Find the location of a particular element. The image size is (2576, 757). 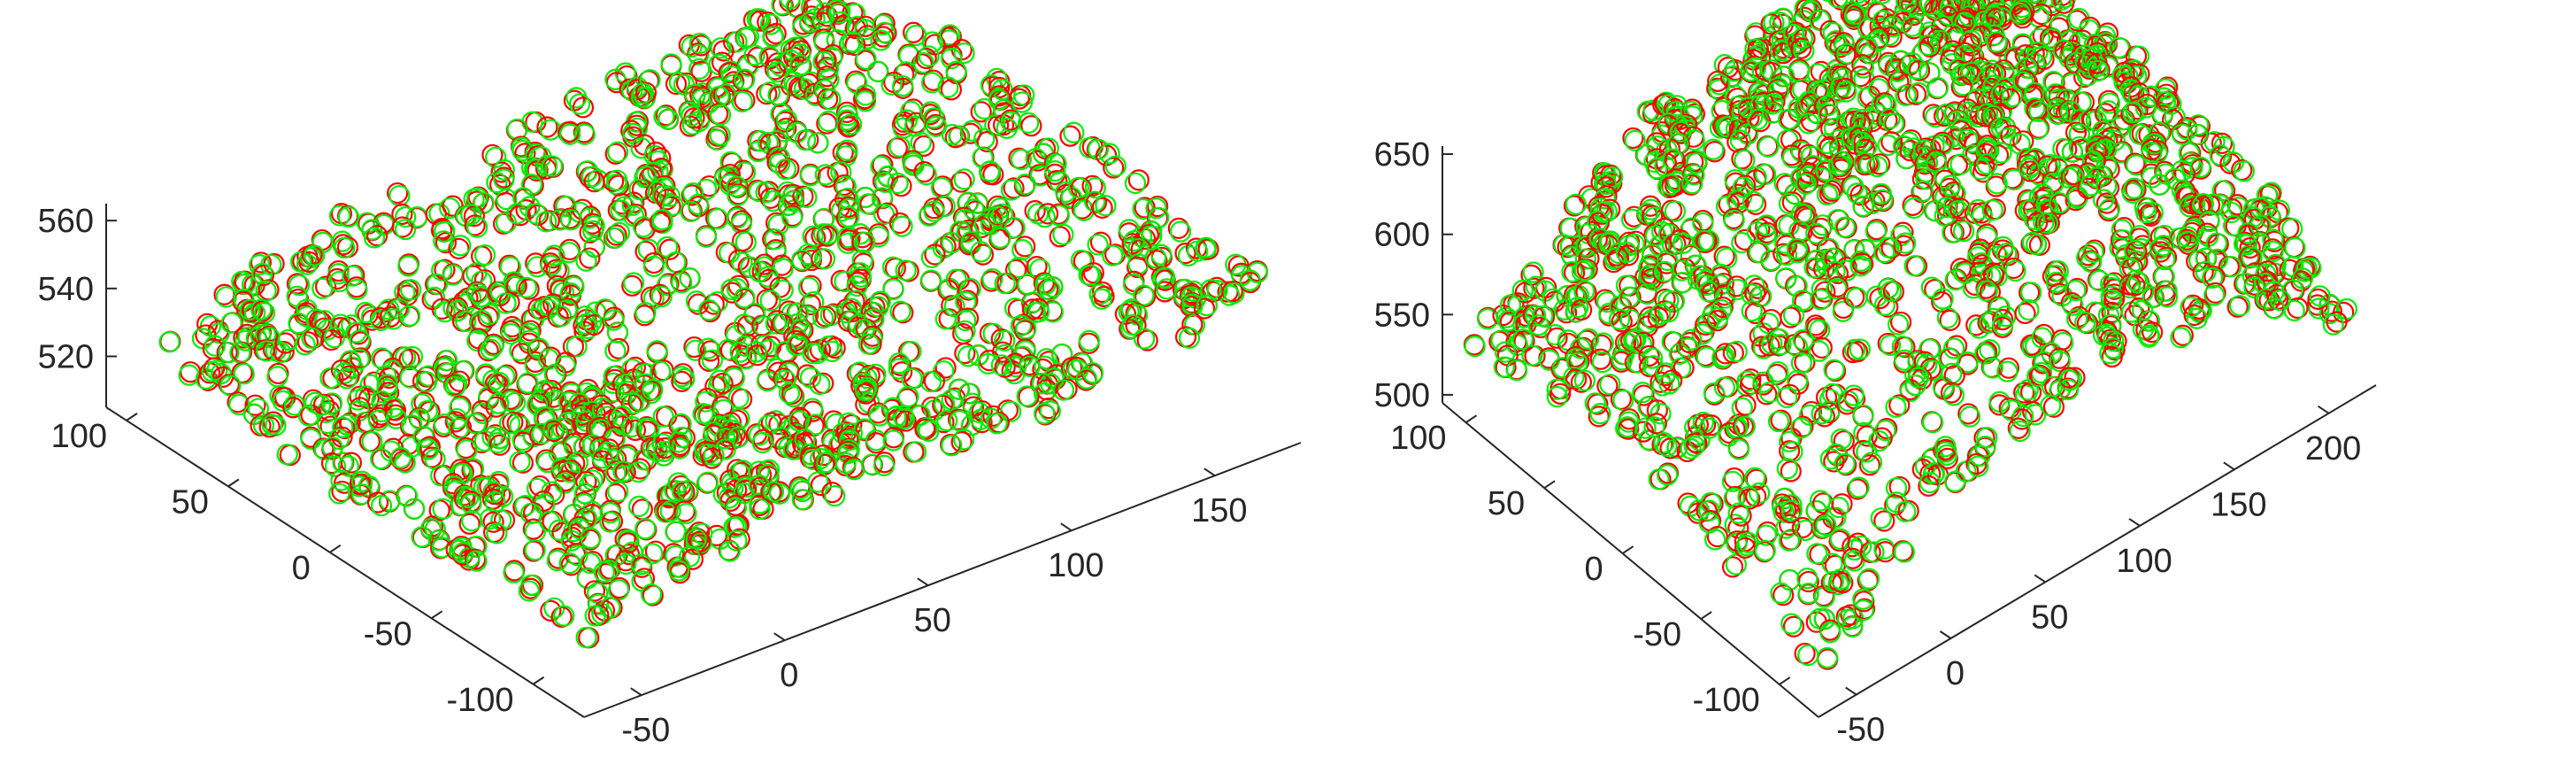

y-tick-label: 0 is located at coordinates (1594, 569).